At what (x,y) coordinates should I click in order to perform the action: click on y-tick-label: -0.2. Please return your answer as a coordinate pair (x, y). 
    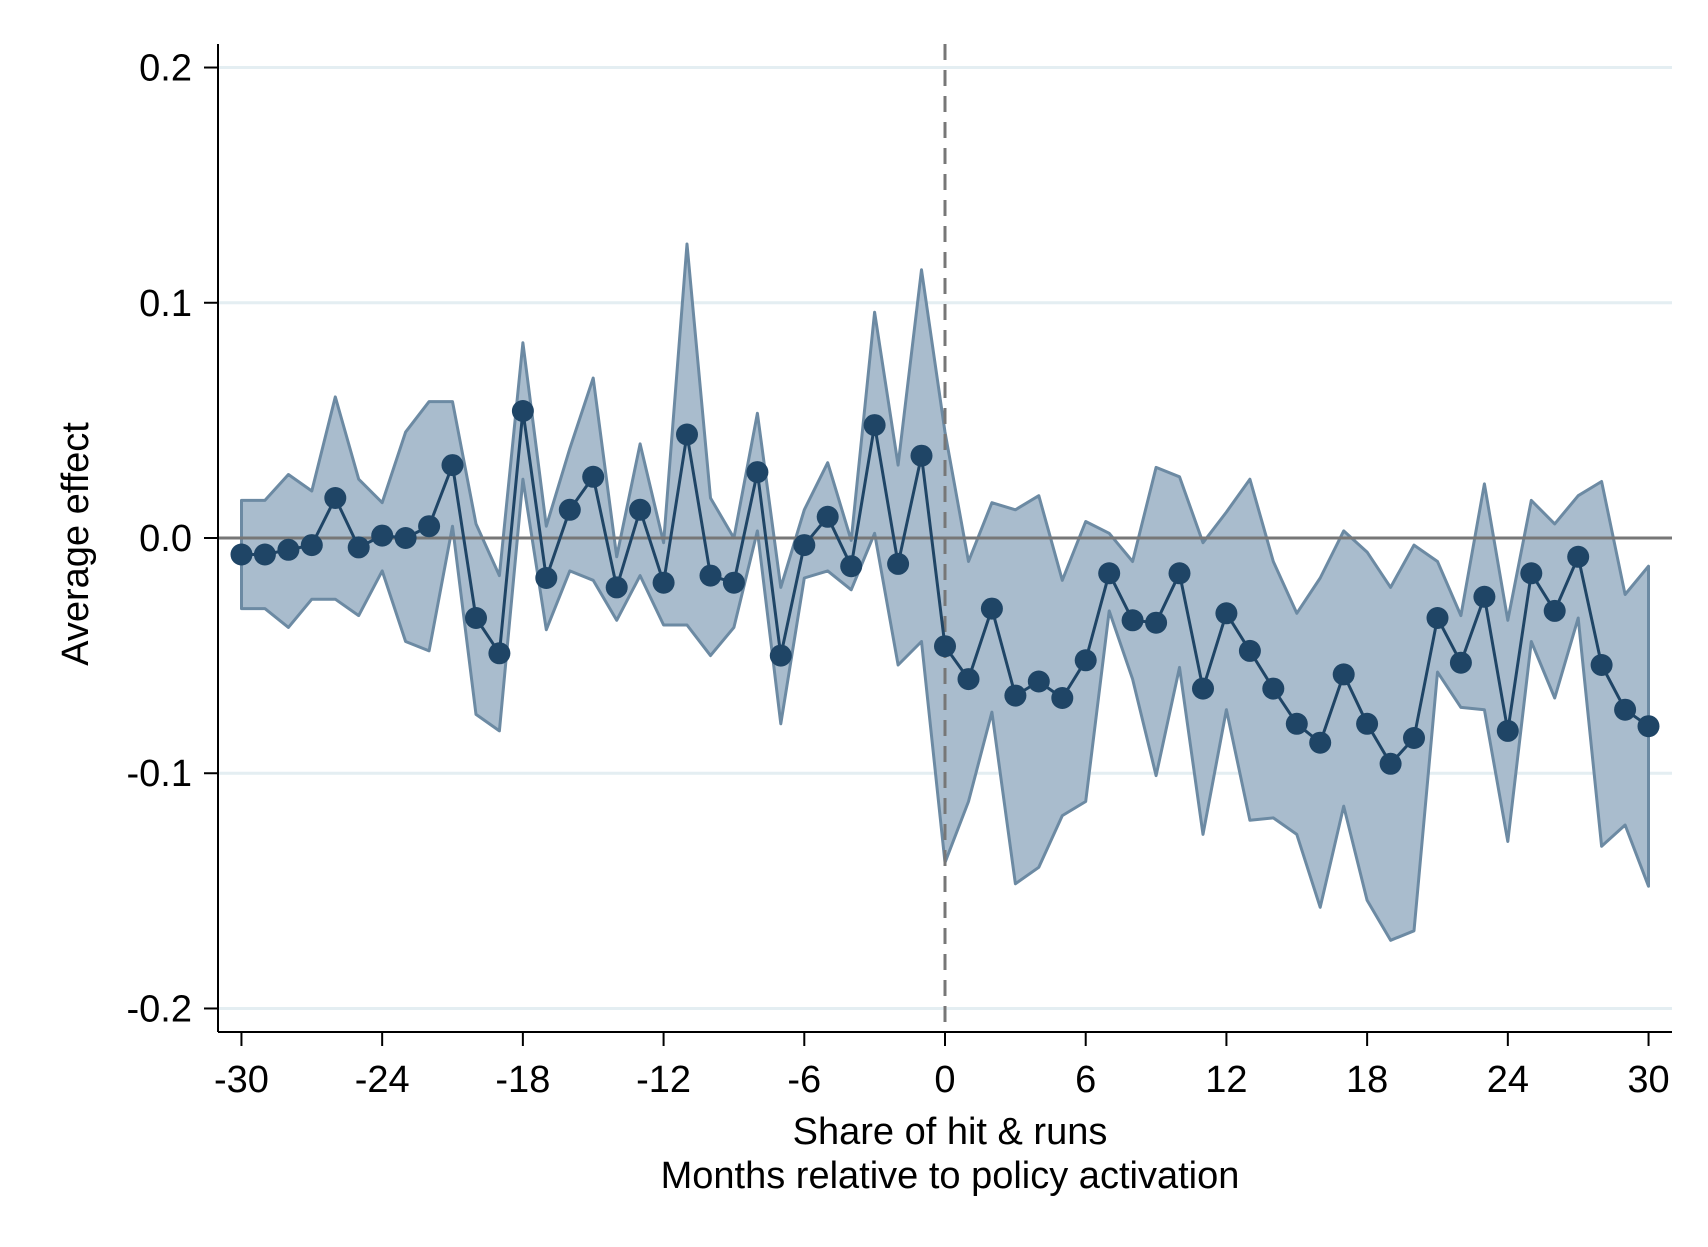
    Looking at the image, I should click on (159, 1009).